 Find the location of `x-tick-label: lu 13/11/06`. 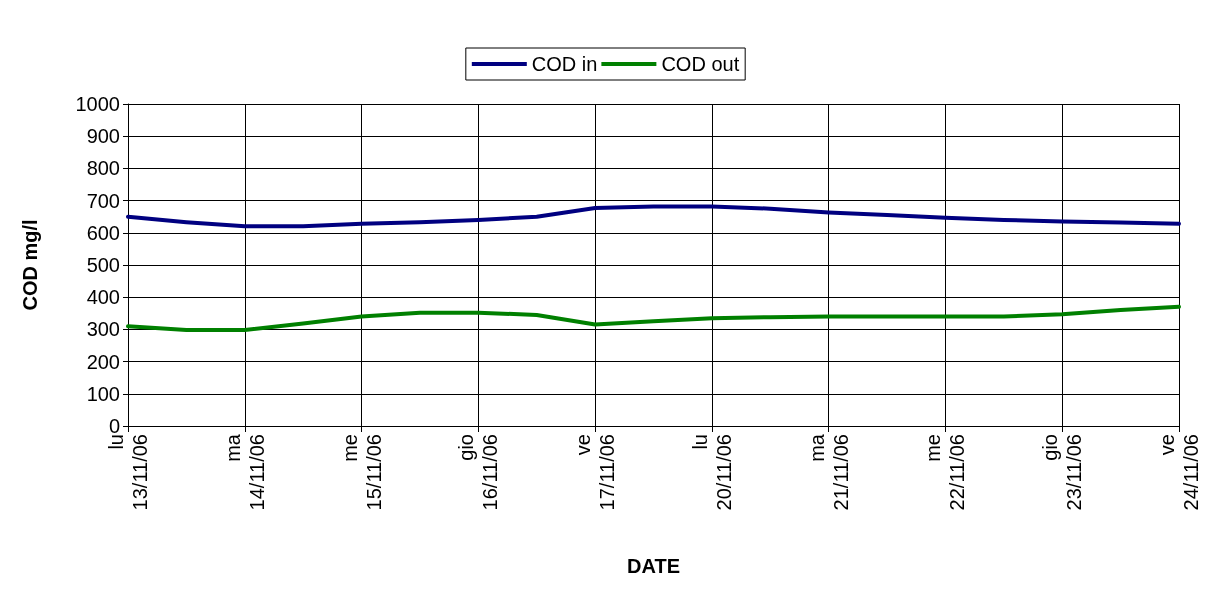

x-tick-label: lu 13/11/06 is located at coordinates (128, 472).